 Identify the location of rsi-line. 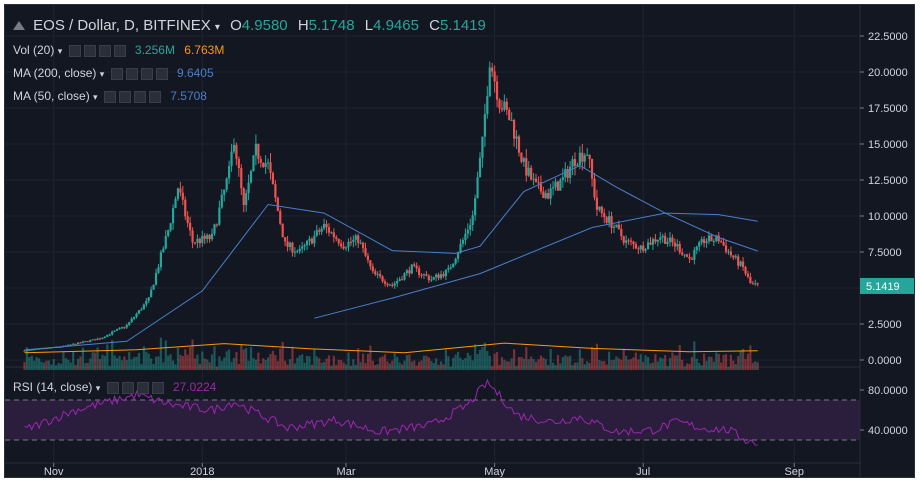
(391, 412).